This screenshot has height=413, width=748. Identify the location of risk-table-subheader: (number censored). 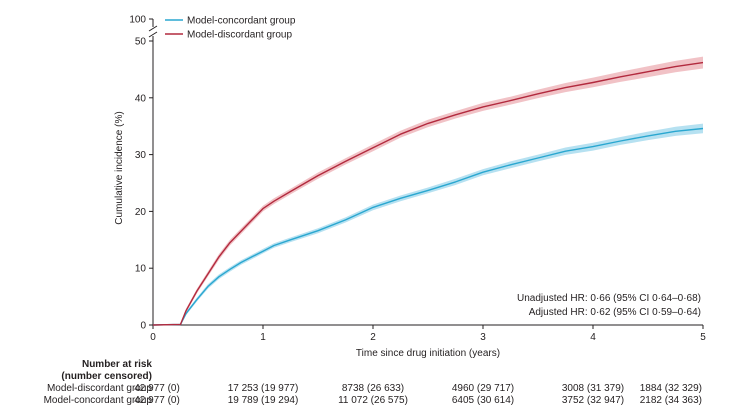
(106, 376).